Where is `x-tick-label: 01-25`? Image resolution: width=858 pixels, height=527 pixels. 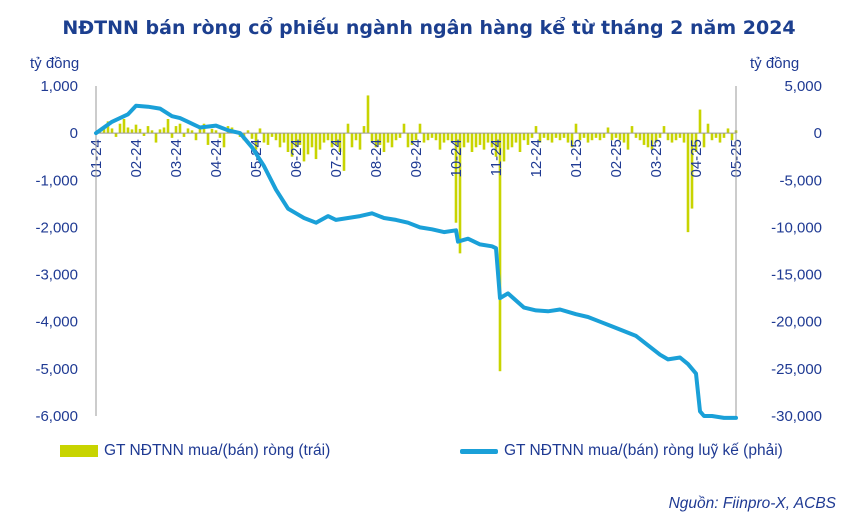 x-tick-label: 01-25 is located at coordinates (576, 158).